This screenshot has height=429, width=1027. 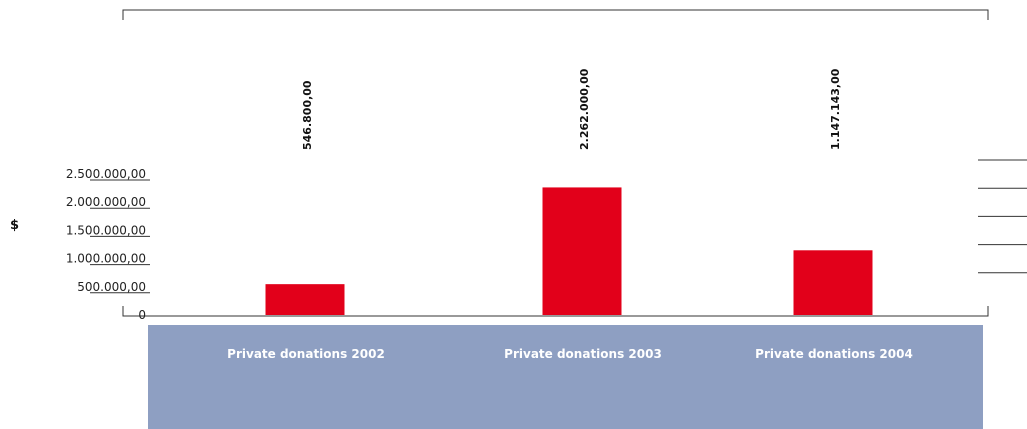 I want to click on category-label: Private donations 2002, so click(x=306, y=354).